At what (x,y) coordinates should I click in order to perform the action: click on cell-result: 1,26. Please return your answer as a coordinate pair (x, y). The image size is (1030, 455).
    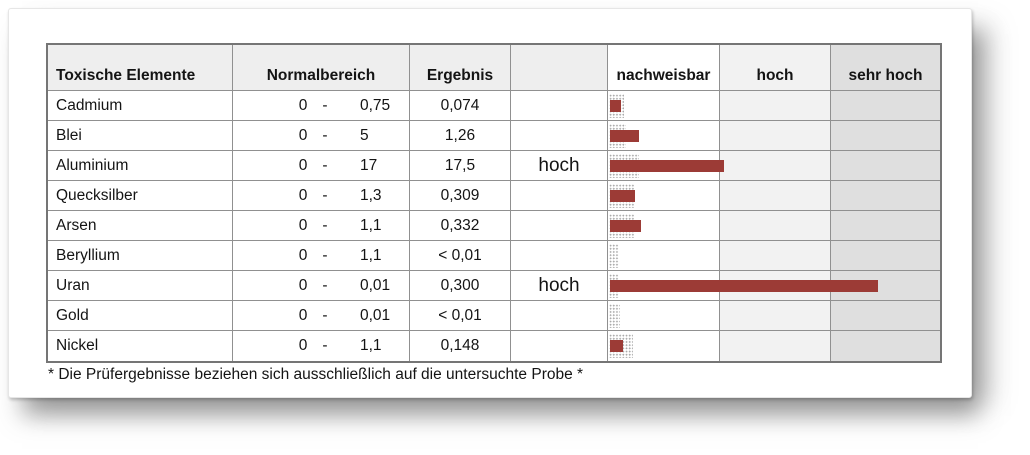
    Looking at the image, I should click on (460, 136).